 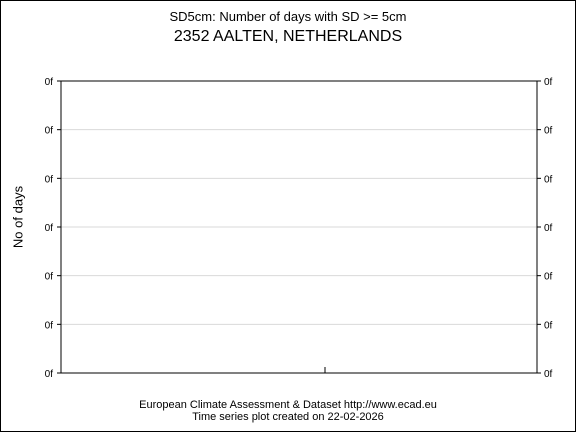 What do you see at coordinates (288, 417) in the screenshot?
I see `footer-created: Time series plot created on 22-02-2026` at bounding box center [288, 417].